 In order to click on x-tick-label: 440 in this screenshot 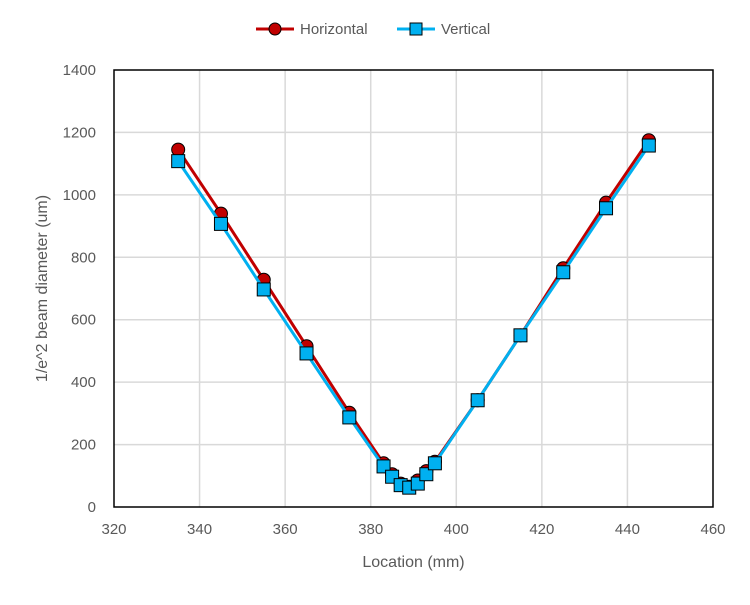, I will do `click(627, 529)`.